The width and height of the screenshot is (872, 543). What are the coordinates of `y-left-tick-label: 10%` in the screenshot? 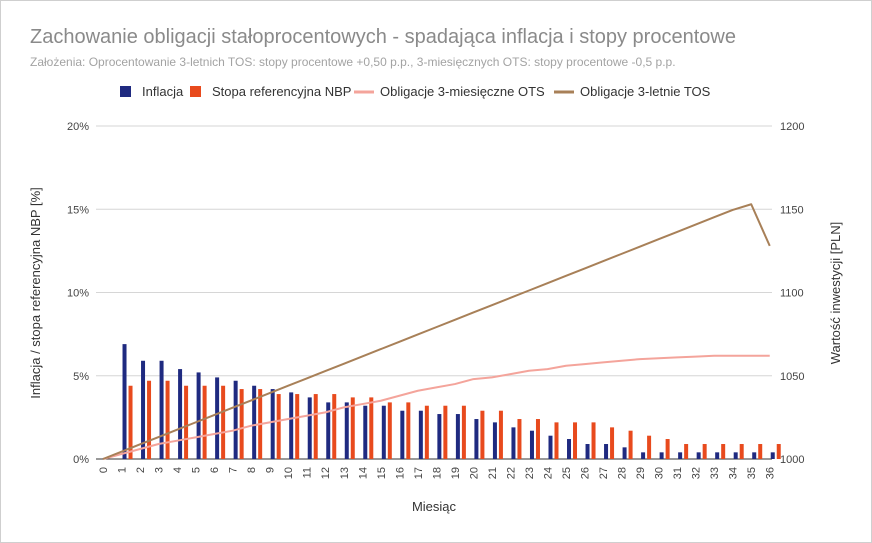 It's located at (78, 294).